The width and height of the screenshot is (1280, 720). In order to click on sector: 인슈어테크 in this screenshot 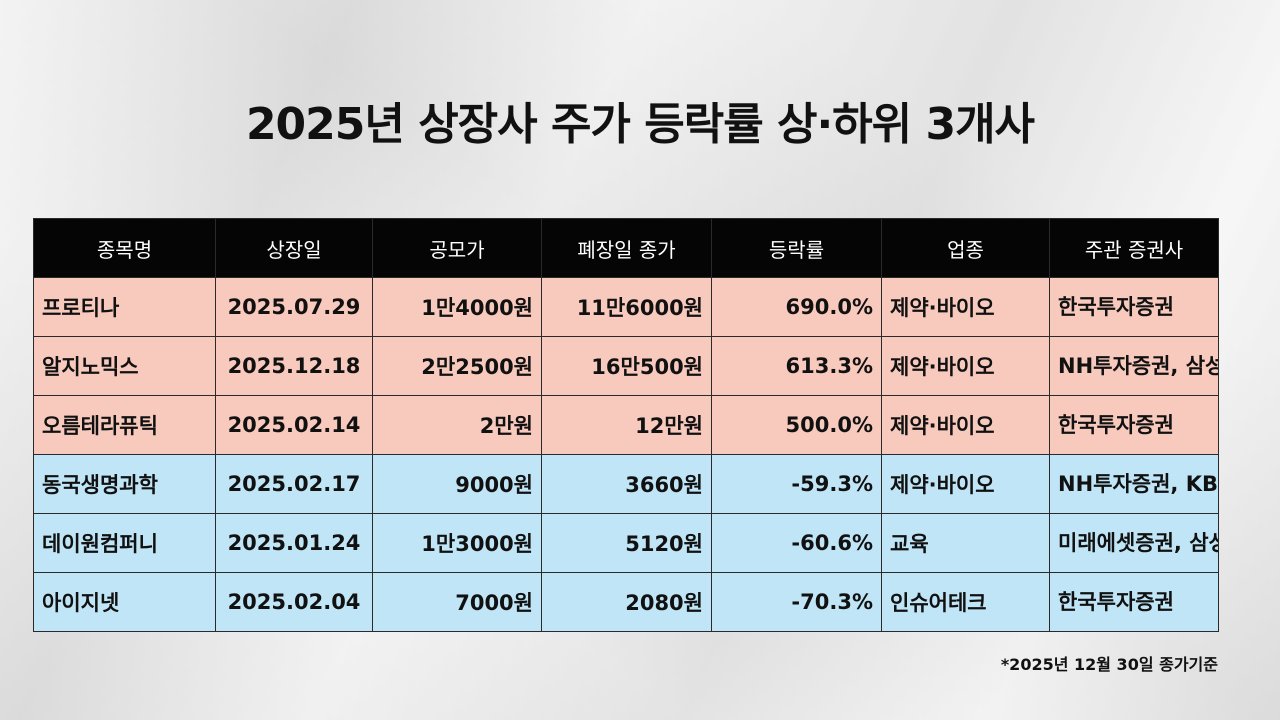, I will do `click(965, 602)`.